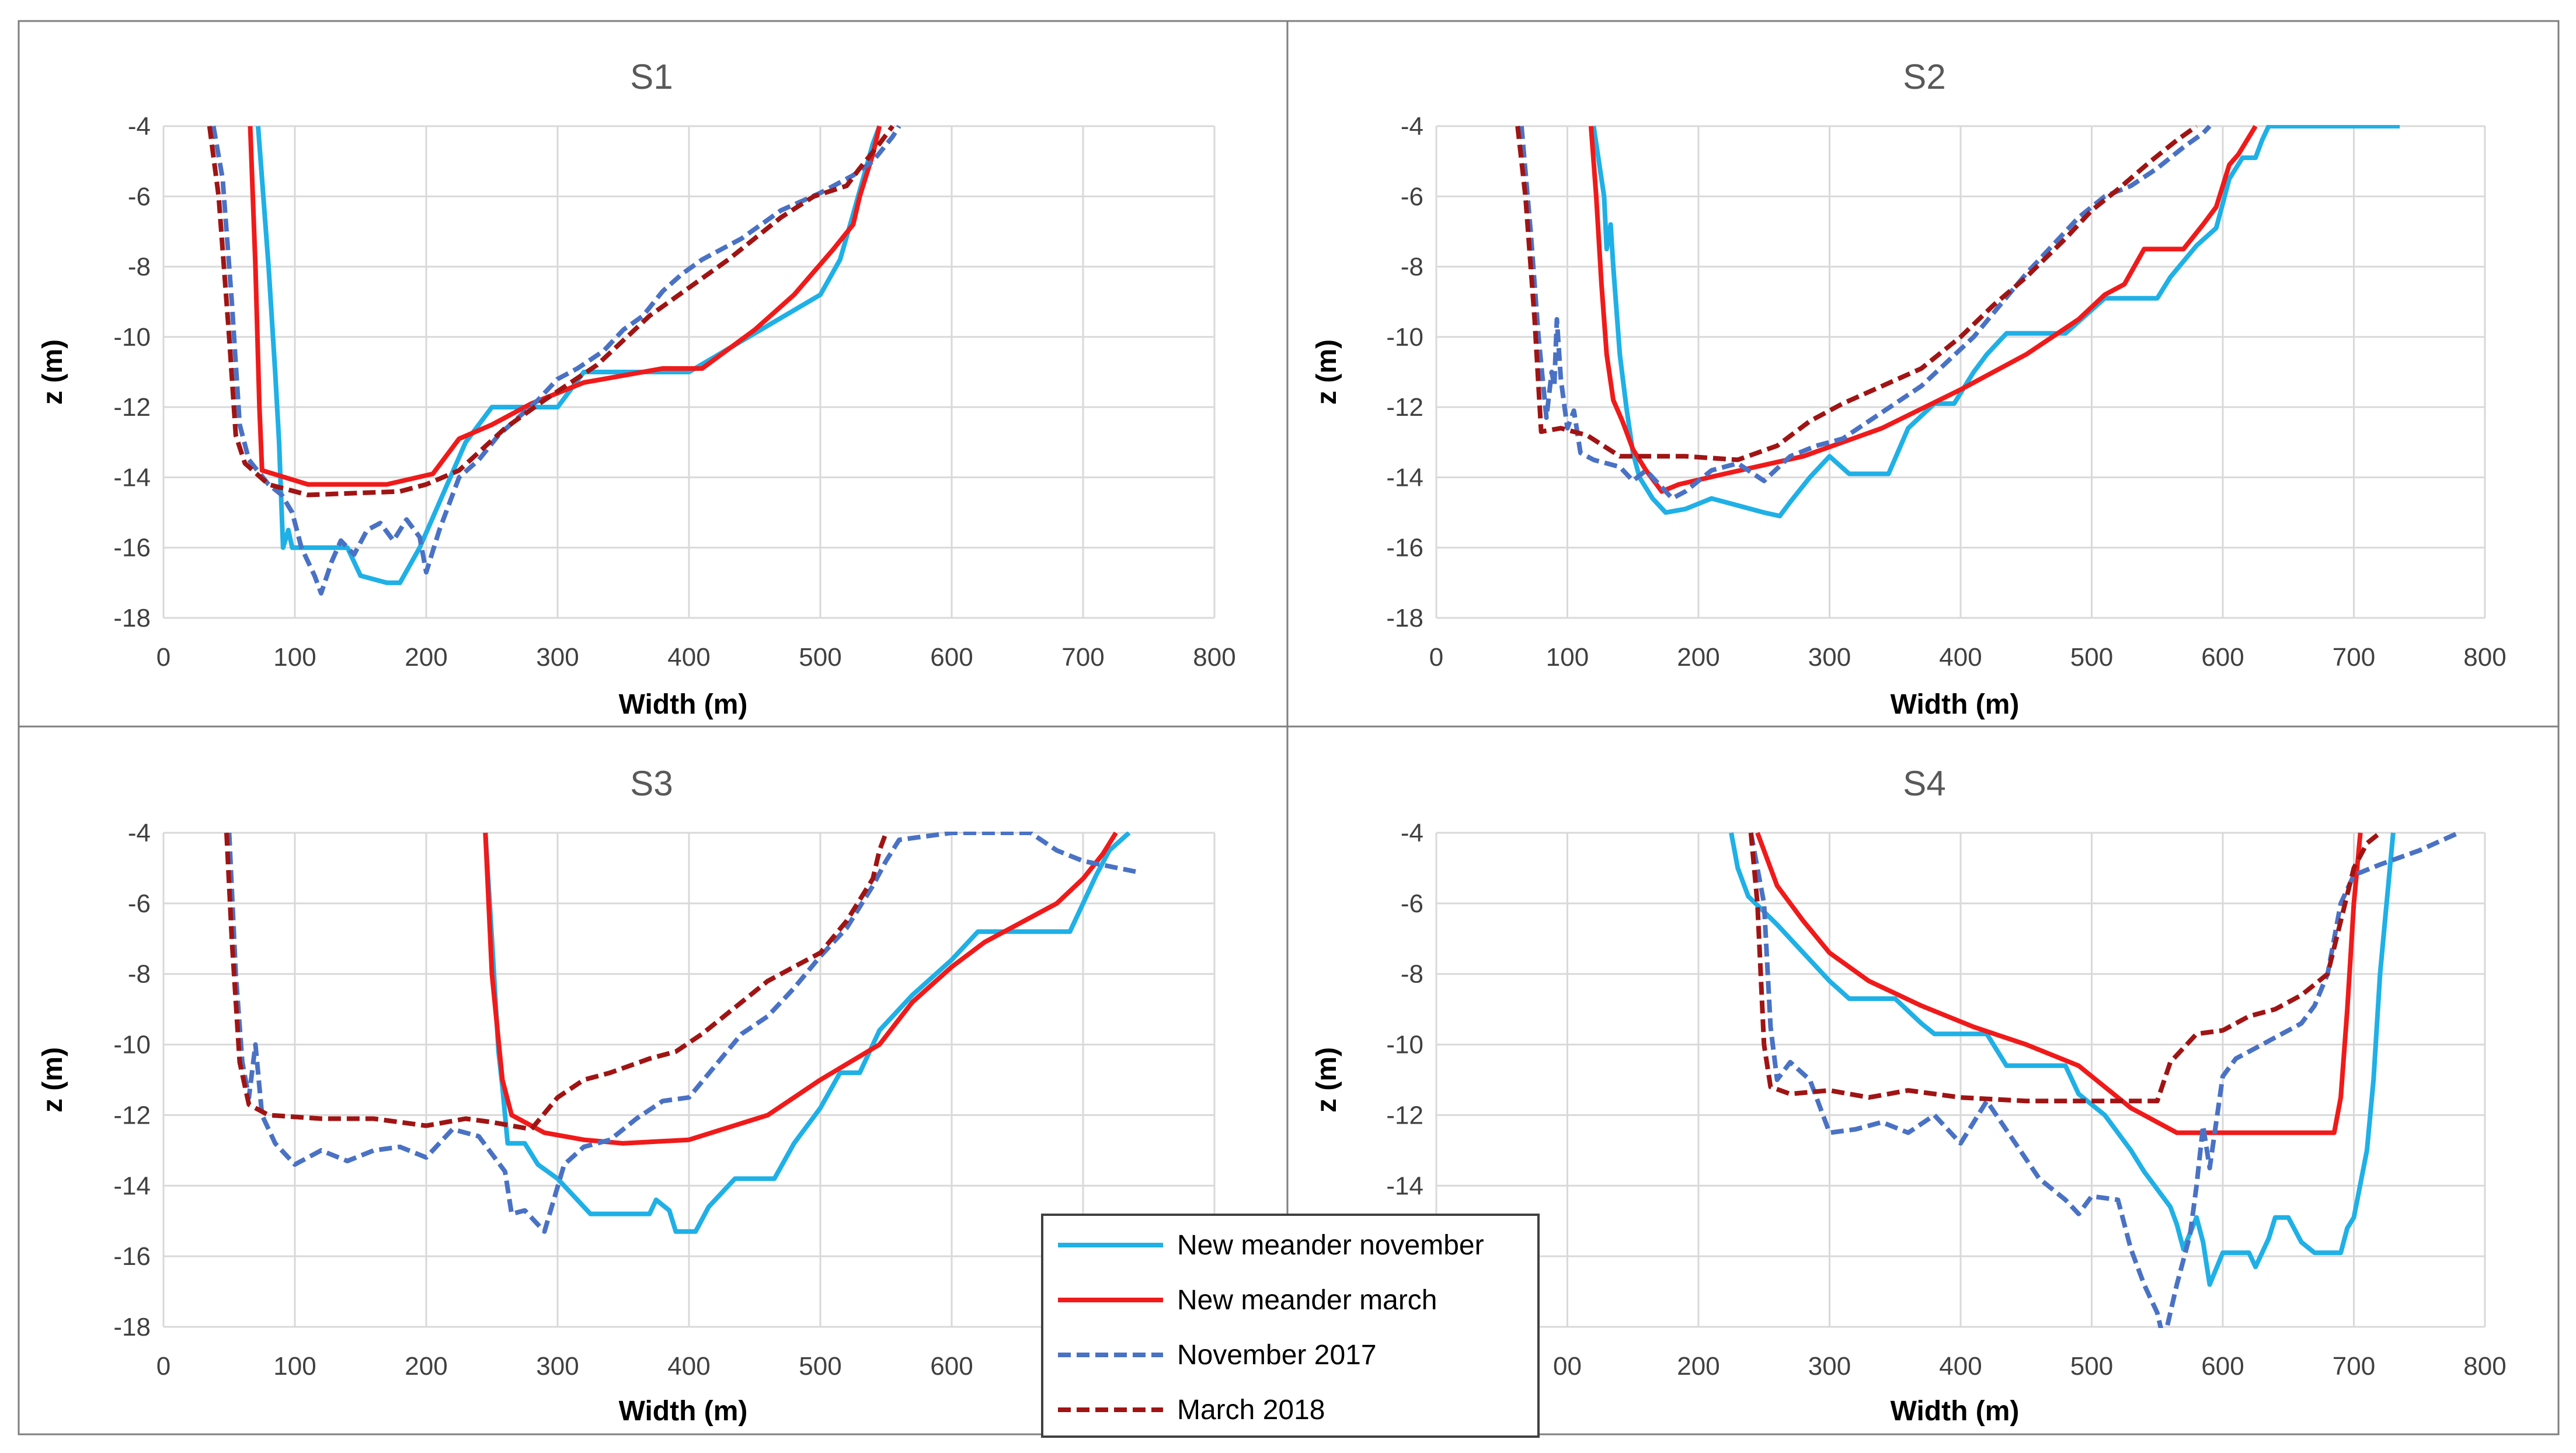  I want to click on chart-title: S4, so click(1924, 783).